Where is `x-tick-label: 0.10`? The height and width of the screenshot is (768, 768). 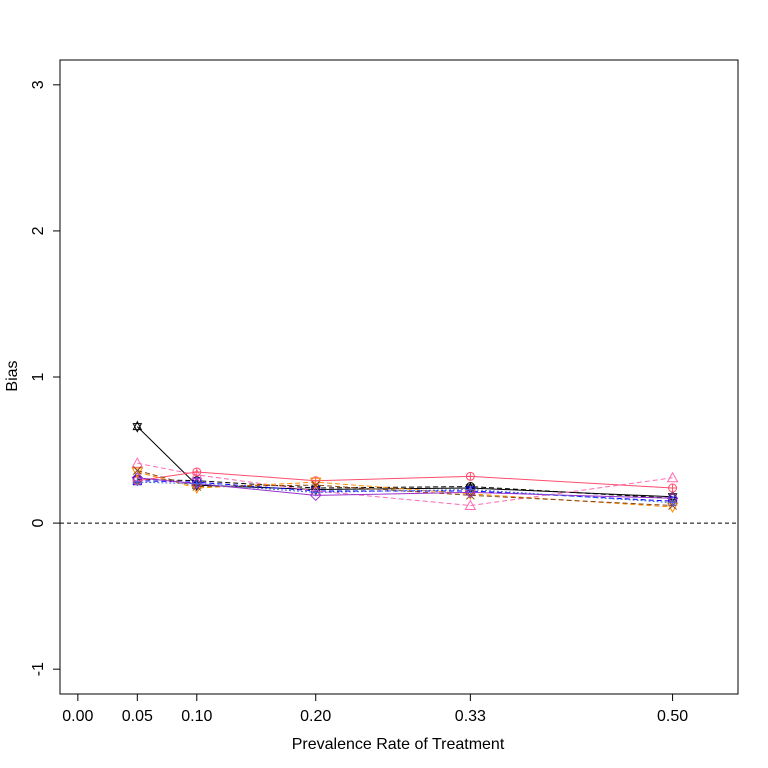
x-tick-label: 0.10 is located at coordinates (196, 716).